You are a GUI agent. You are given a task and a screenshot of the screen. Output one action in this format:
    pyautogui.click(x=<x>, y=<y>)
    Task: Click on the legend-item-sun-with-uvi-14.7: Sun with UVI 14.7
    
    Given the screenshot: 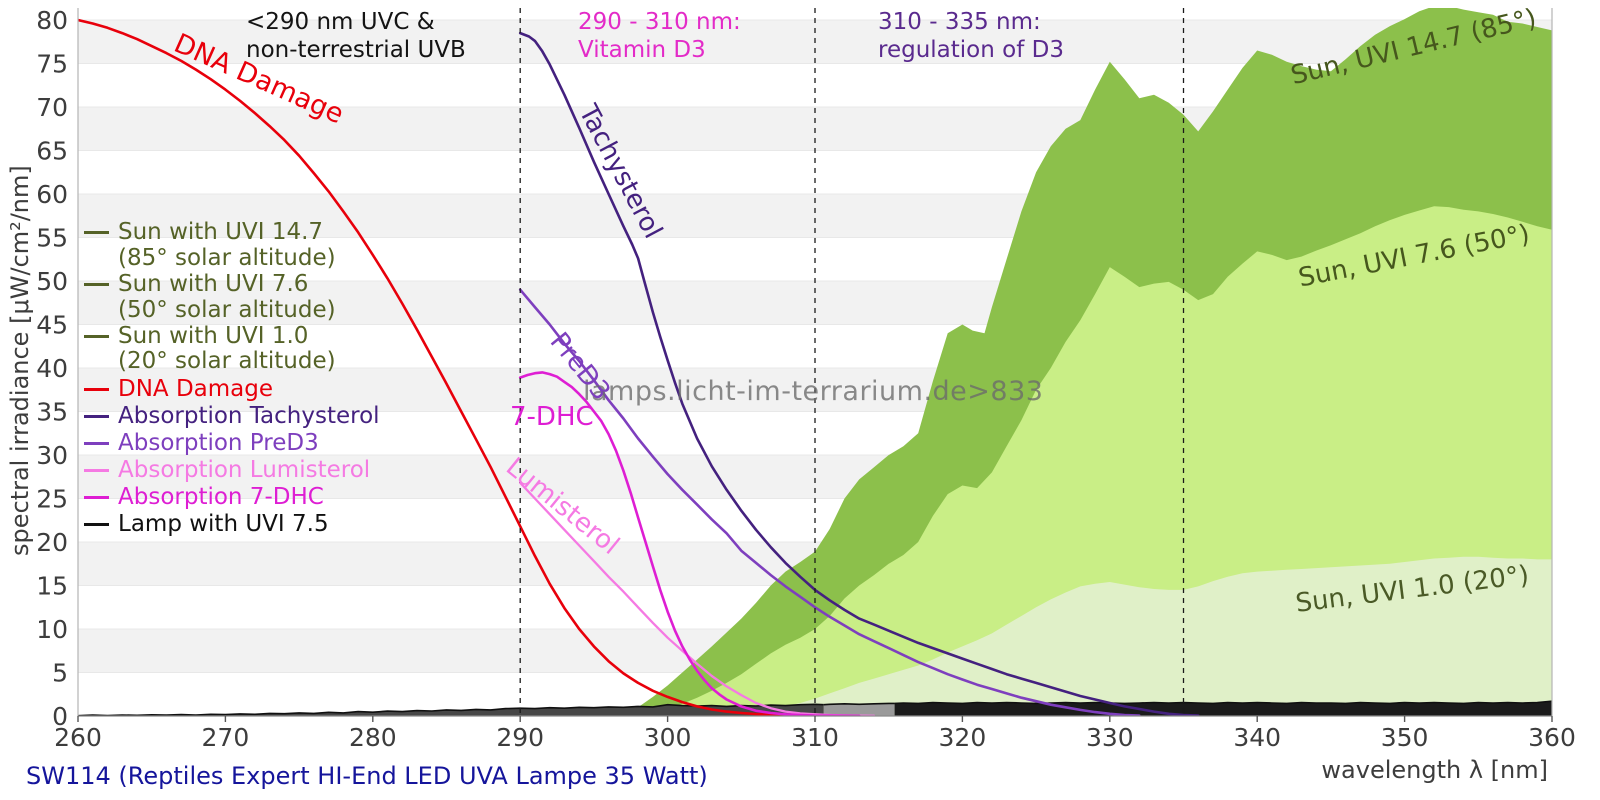 What is the action you would take?
    pyautogui.click(x=203, y=232)
    